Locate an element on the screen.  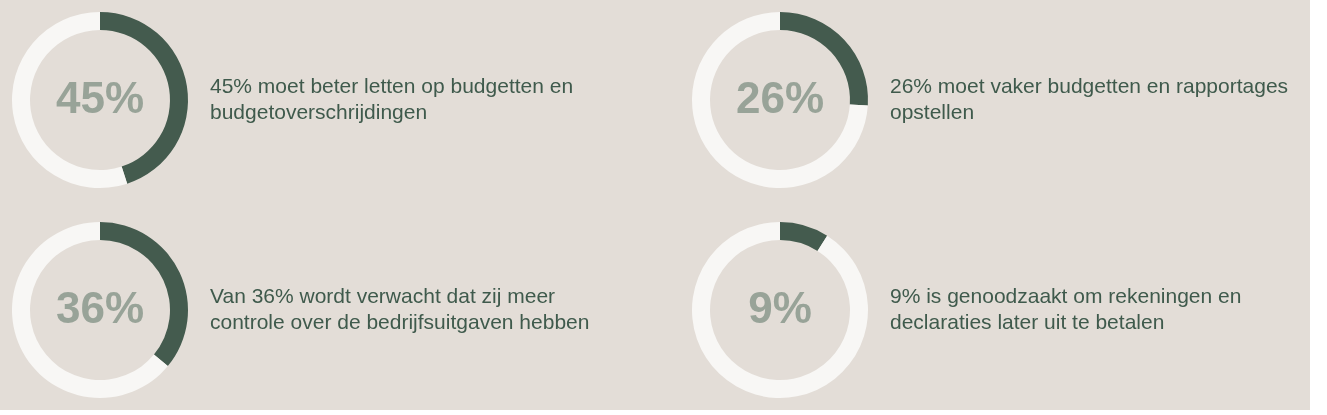
data-label: 36% is located at coordinates (100, 307).